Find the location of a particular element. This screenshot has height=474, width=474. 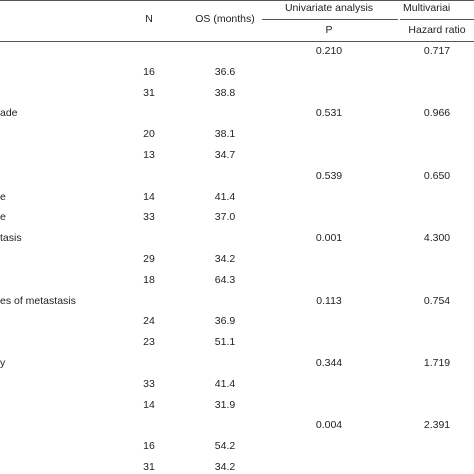

row-label: y is located at coordinates (3, 363).